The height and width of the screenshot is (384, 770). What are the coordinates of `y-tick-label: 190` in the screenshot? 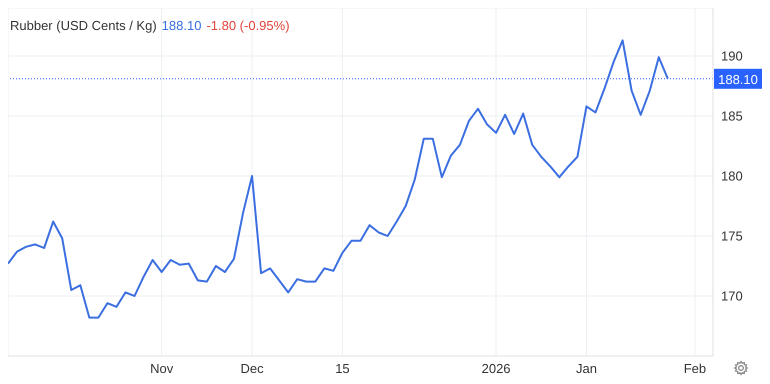 It's located at (732, 56).